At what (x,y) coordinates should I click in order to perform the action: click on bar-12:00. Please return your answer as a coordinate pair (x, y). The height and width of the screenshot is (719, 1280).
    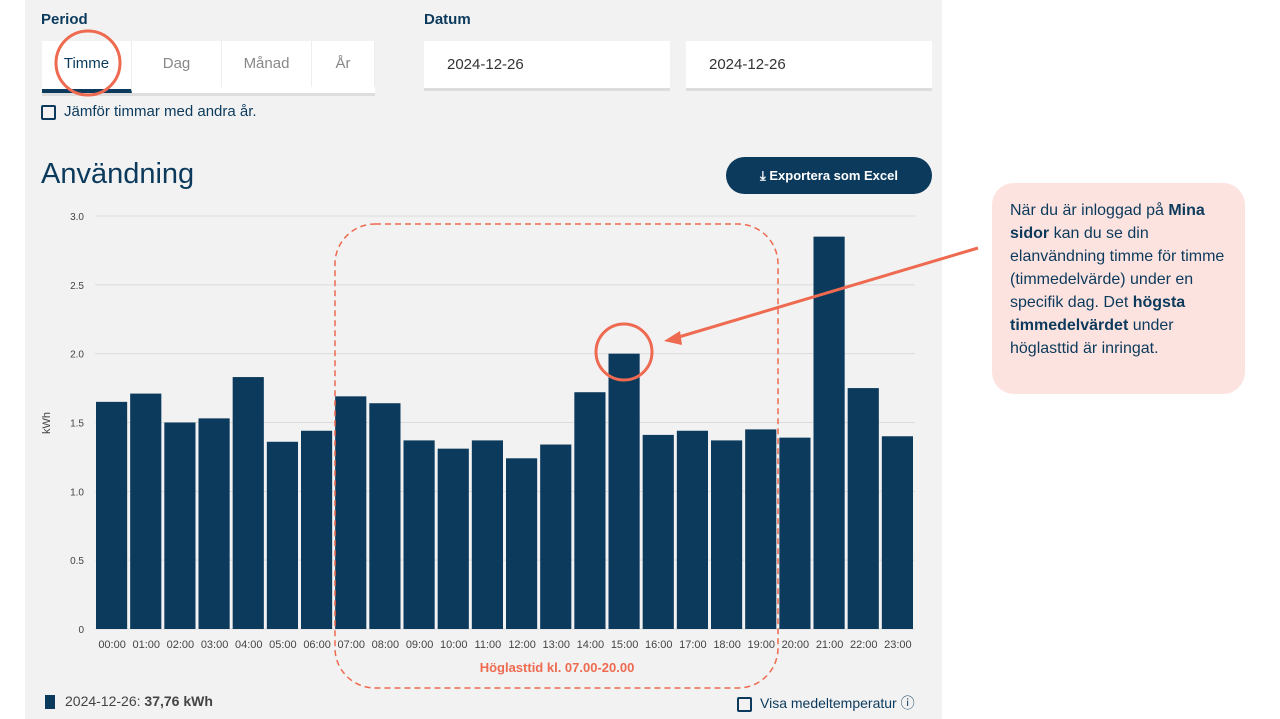
    Looking at the image, I should click on (522, 543).